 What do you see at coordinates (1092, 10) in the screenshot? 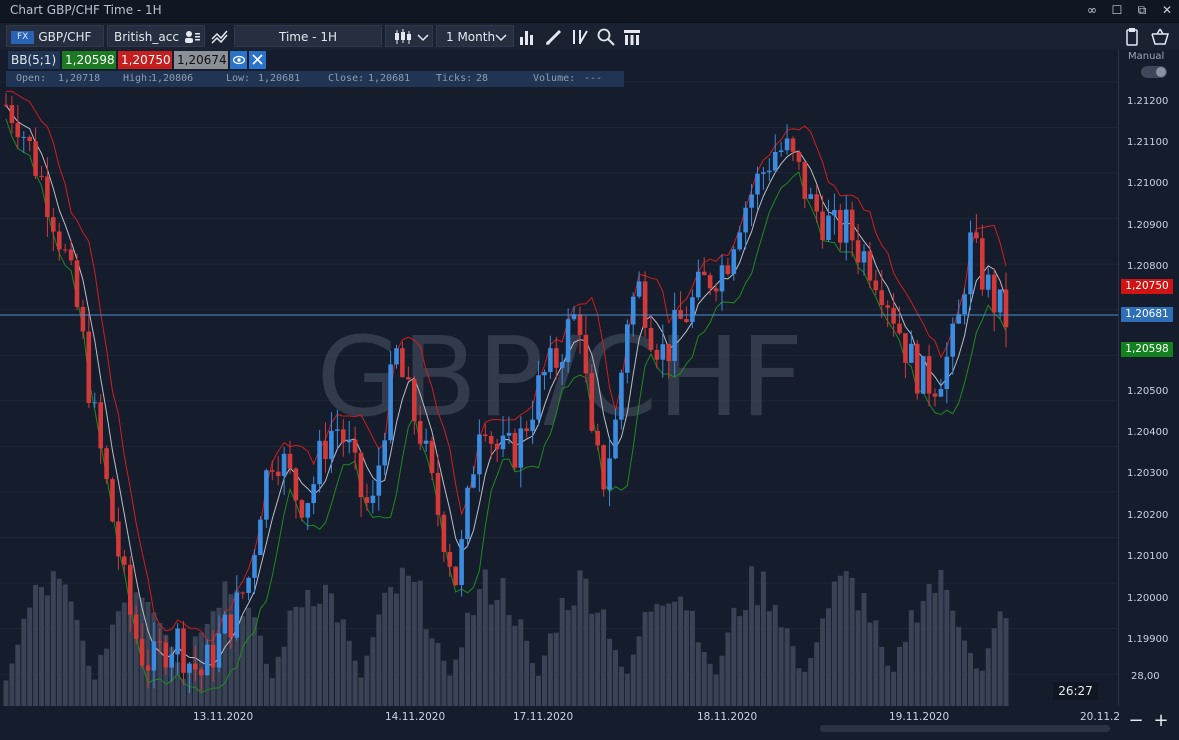
I see `link-icon: ∞` at bounding box center [1092, 10].